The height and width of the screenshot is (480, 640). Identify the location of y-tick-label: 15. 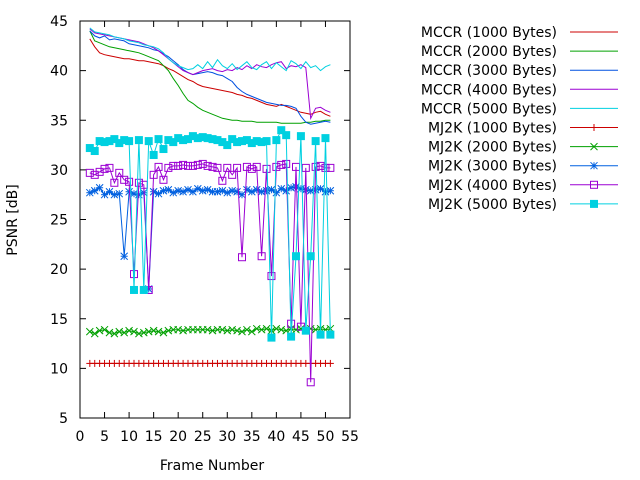
(59, 320).